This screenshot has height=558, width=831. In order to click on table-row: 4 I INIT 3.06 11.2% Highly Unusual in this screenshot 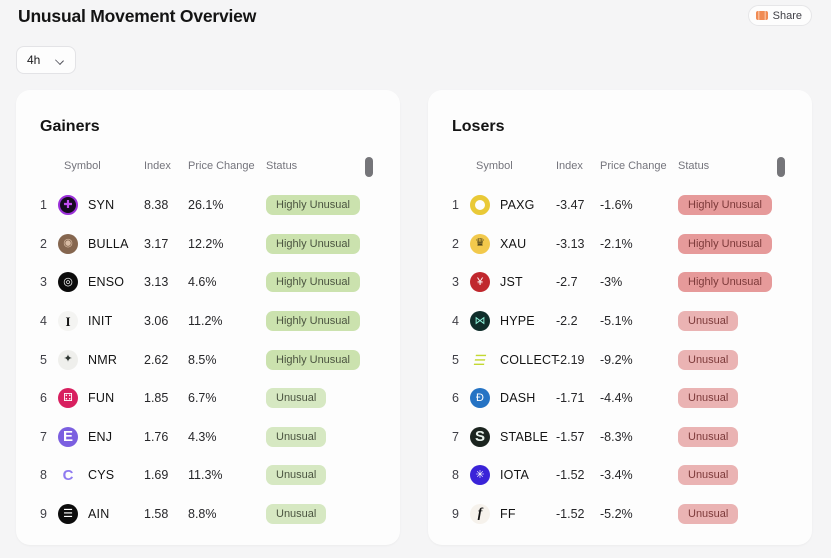, I will do `click(208, 321)`.